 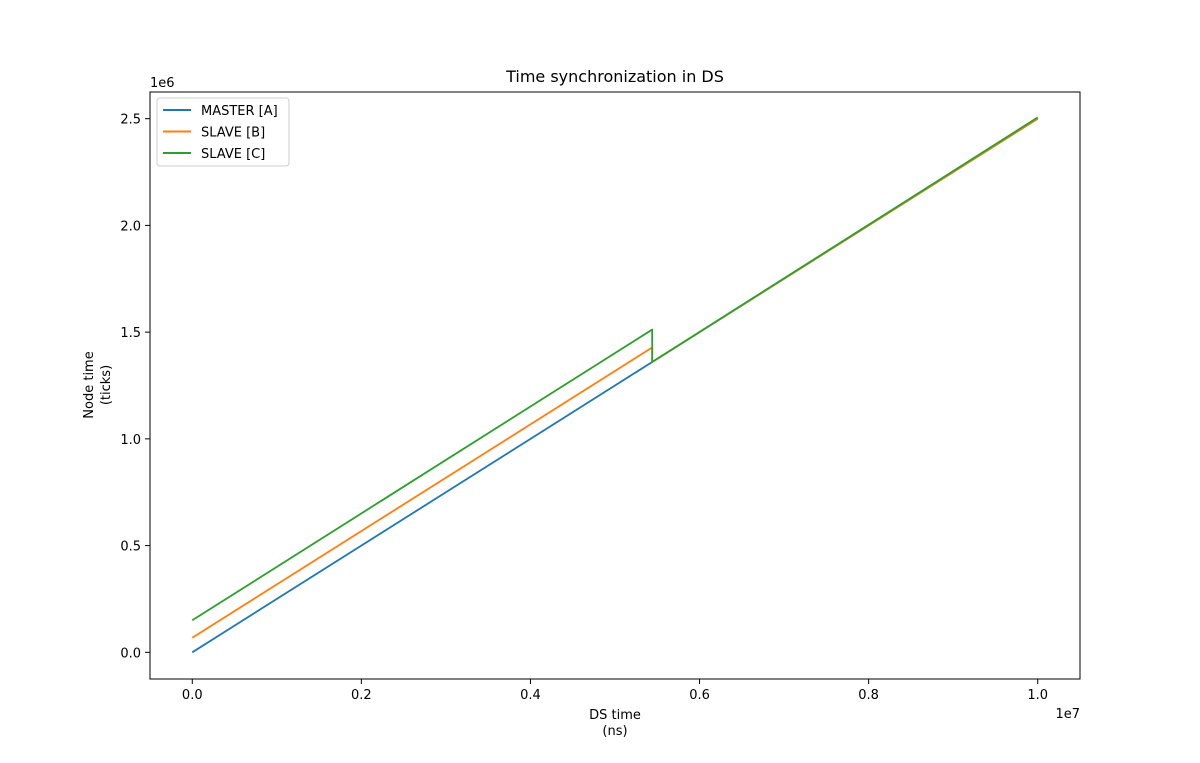 What do you see at coordinates (130, 333) in the screenshot?
I see `y-tick-label: 1.5` at bounding box center [130, 333].